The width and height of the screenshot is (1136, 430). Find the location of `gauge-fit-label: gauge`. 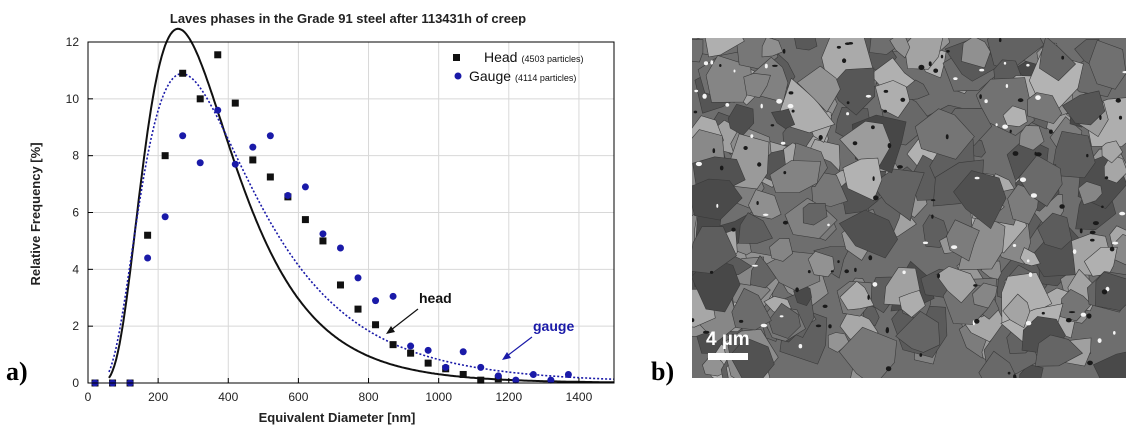

gauge-fit-label: gauge is located at coordinates (553, 326).